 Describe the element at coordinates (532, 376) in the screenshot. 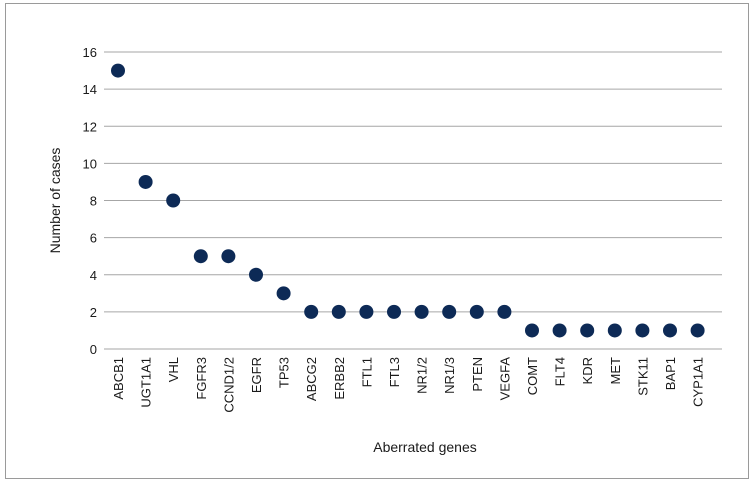

I see `x-tick-label-comt: COMT` at that location.